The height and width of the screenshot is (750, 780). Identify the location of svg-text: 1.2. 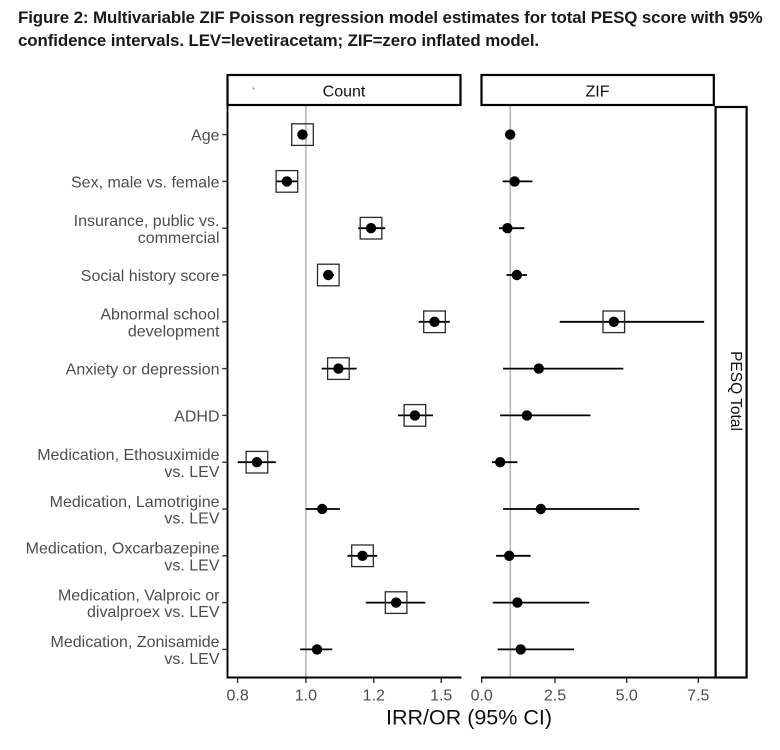
(374, 696).